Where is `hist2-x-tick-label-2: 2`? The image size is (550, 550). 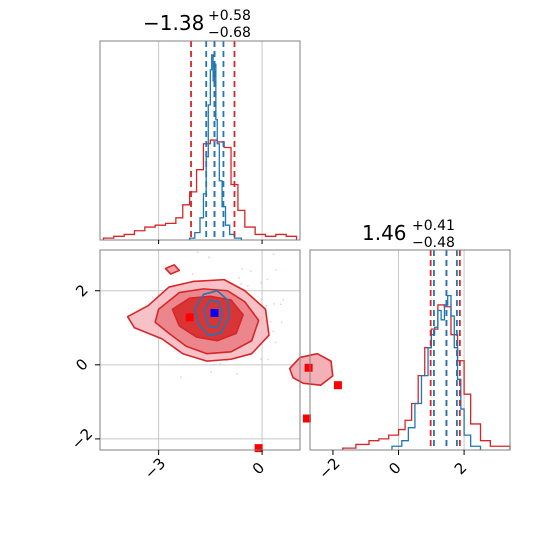
hist2-x-tick-label-2: 2 is located at coordinates (460, 468).